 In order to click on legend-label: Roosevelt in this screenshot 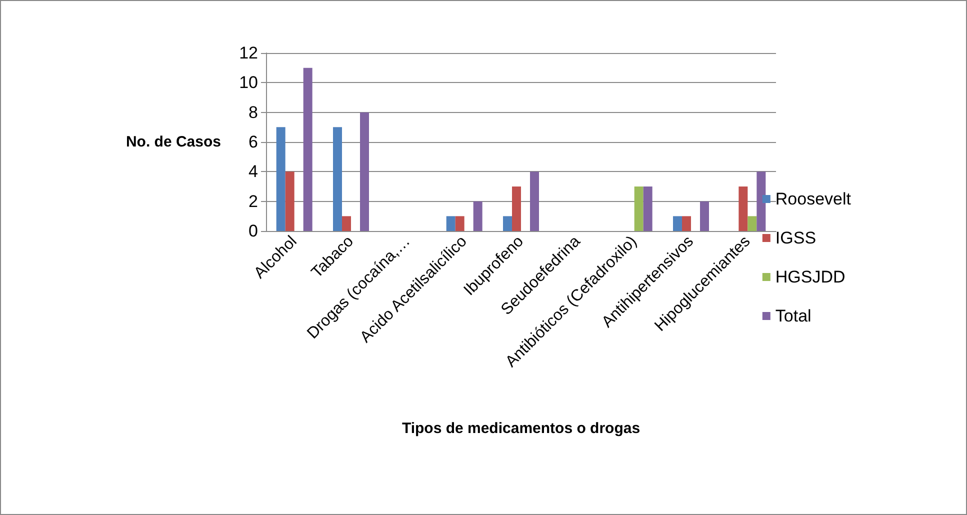, I will do `click(813, 199)`.